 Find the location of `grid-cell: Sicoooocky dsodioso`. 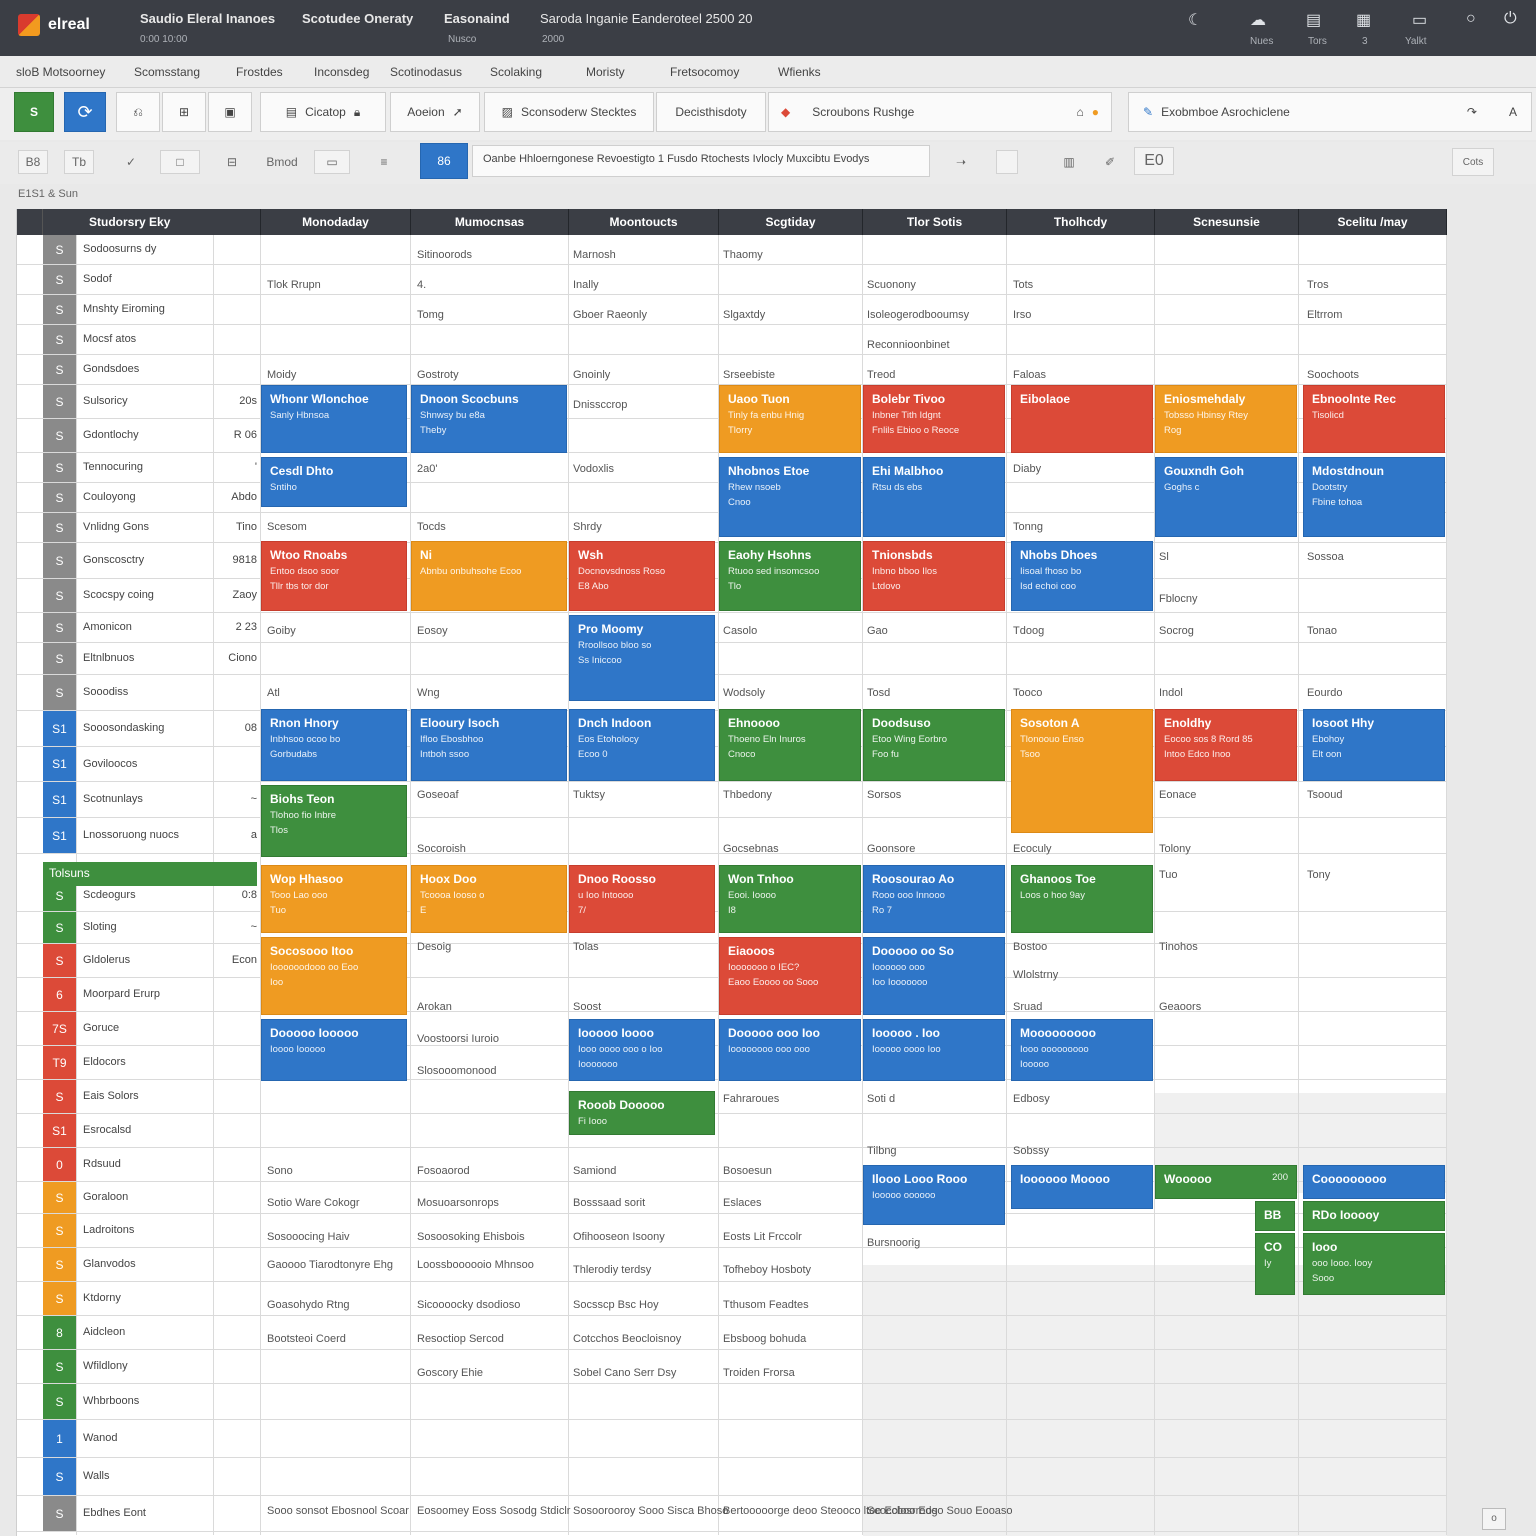

grid-cell: Sicoooocky dsodioso is located at coordinates (469, 1305).